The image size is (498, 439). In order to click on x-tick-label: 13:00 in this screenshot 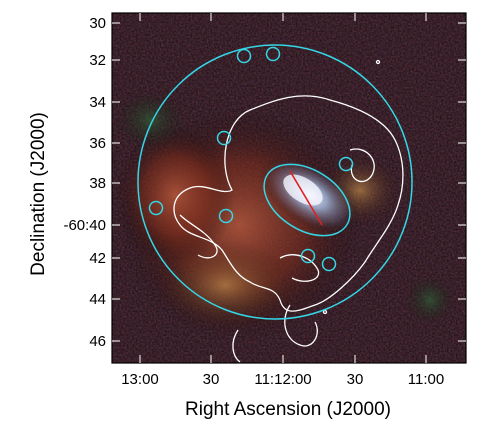, I will do `click(140, 379)`.